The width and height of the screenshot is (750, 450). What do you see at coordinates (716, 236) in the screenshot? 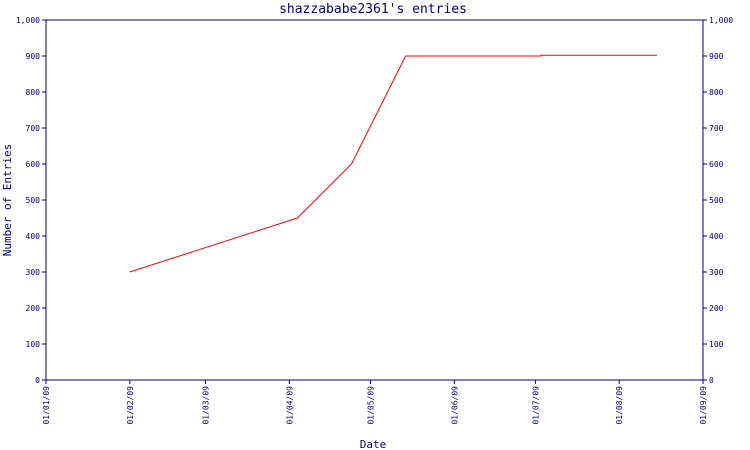
I see `y-tick-label-right: 400` at bounding box center [716, 236].